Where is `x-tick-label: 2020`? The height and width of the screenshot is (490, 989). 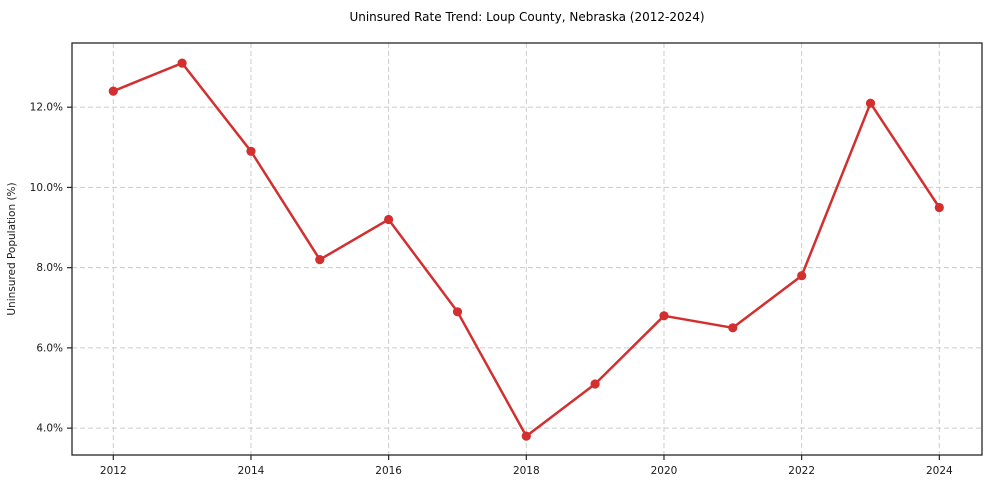
x-tick-label: 2020 is located at coordinates (664, 471).